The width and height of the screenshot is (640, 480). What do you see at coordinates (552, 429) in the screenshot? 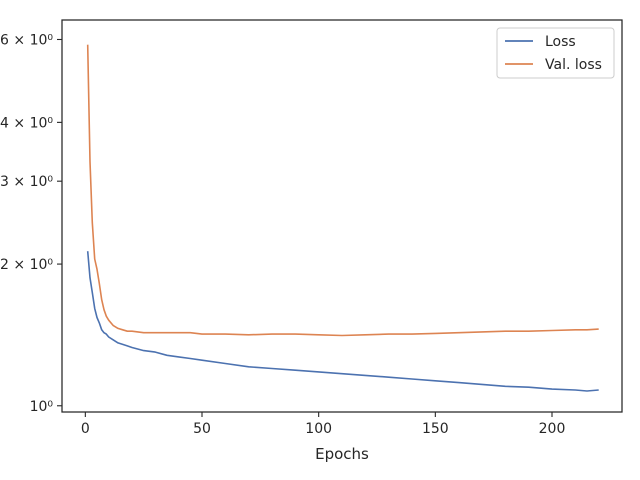
I see `x-tick-label-4: 200` at bounding box center [552, 429].